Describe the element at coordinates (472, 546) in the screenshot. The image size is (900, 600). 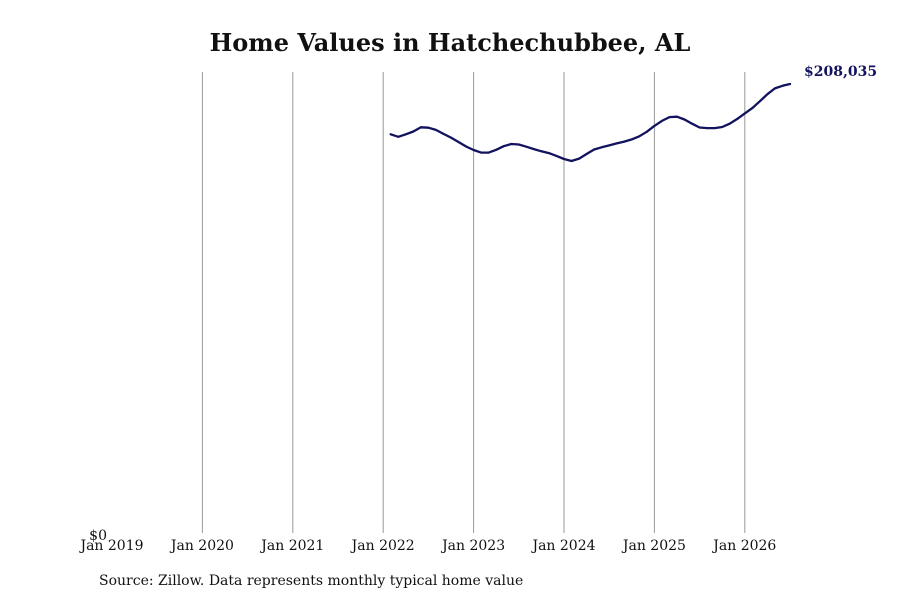
I see `x-tick-label: Jan 2023` at that location.